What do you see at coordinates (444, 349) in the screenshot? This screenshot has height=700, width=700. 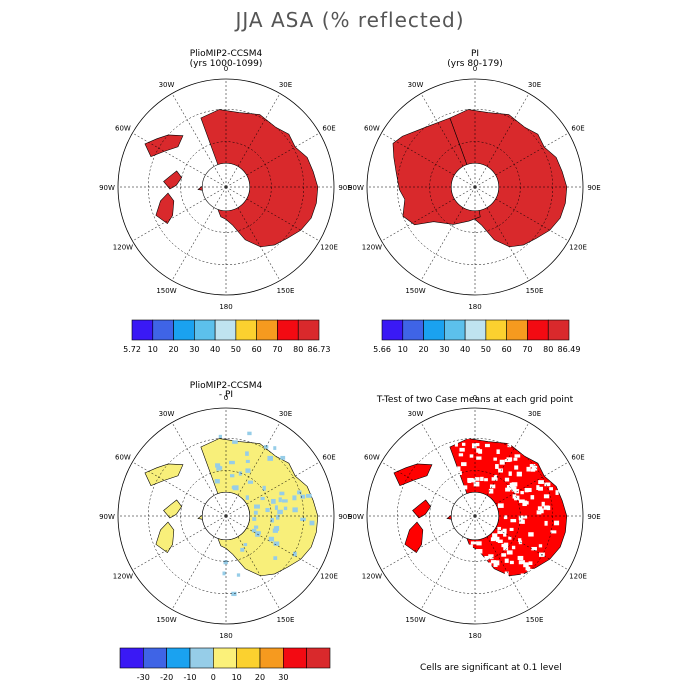 I see `colorbar-label: 30` at bounding box center [444, 349].